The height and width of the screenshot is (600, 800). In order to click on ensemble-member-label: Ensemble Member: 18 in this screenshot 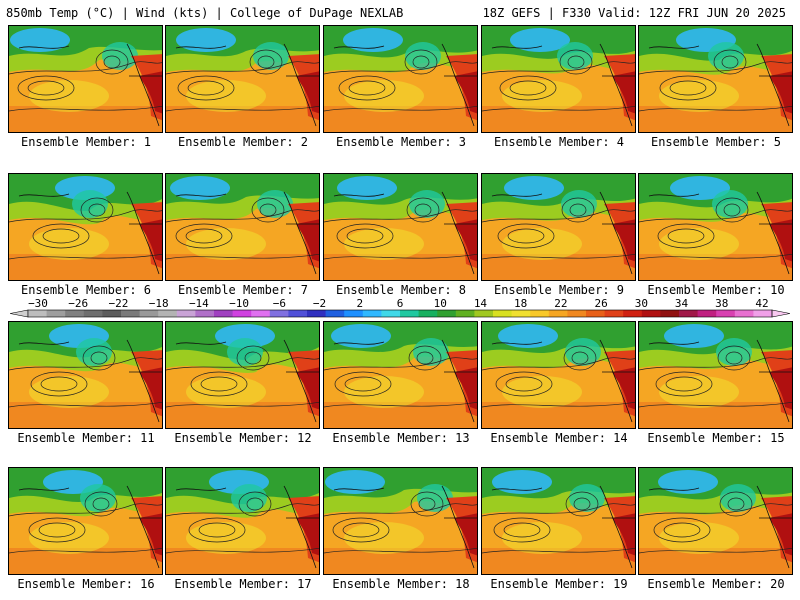, I will do `click(401, 584)`.